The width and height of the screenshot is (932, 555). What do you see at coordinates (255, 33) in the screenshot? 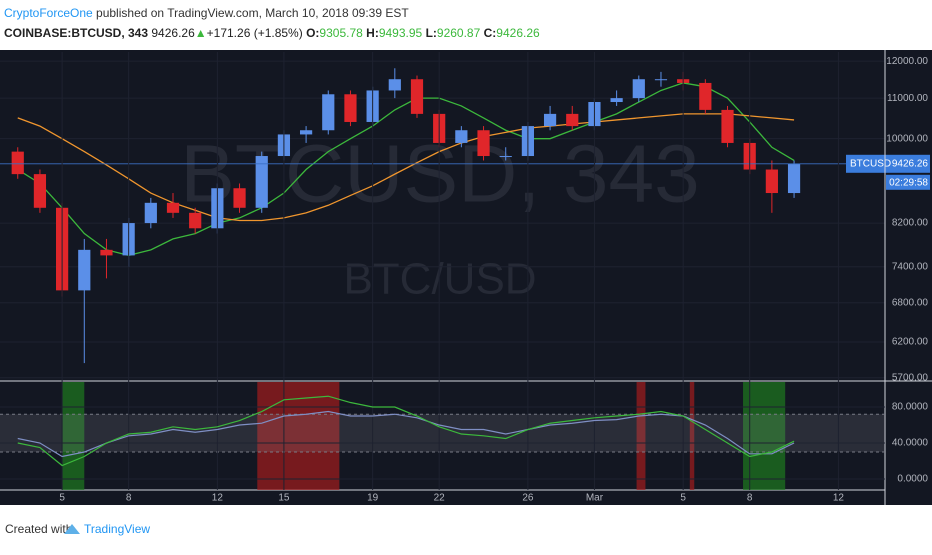
I see `change: +171.26 (+1.85%)` at bounding box center [255, 33].